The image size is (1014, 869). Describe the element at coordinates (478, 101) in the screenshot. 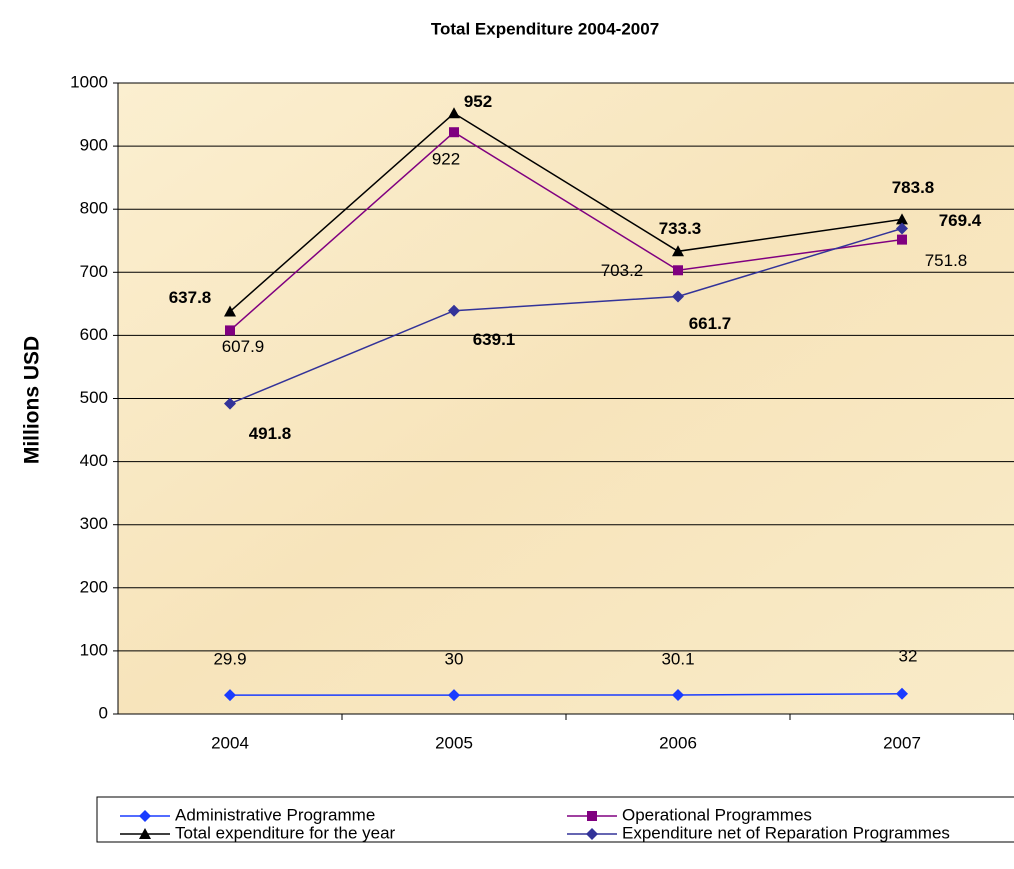

I see `data-label: 952` at that location.